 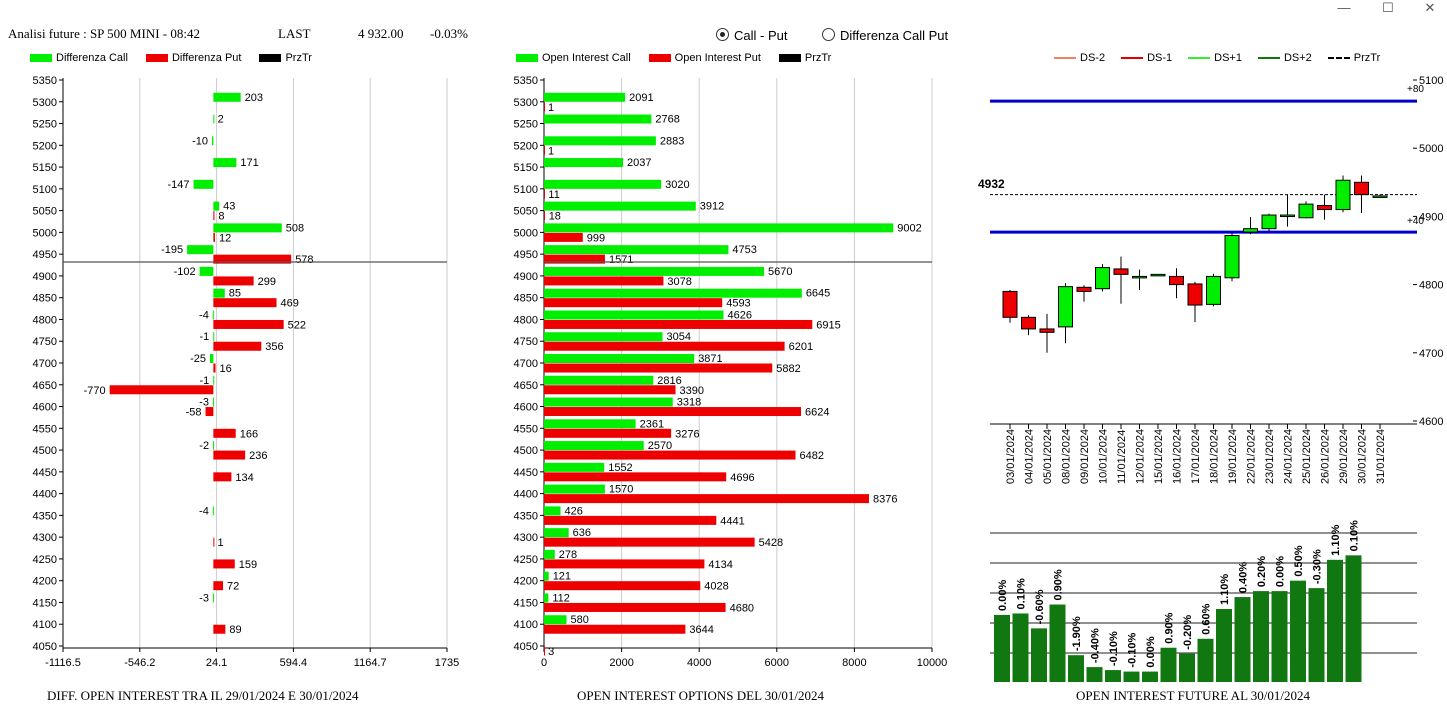 I want to click on candle-x-tick-label: 11/01/2024, so click(x=1122, y=457).